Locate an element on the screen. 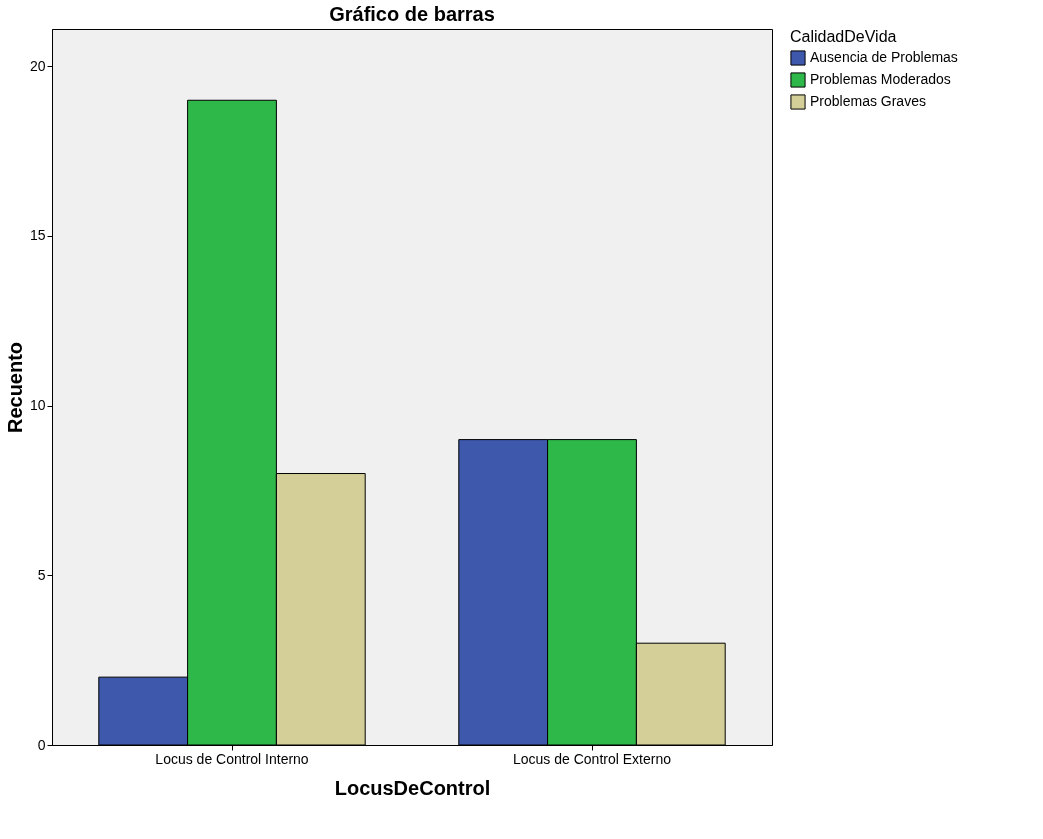  legend-label: Ausencia de Problemas is located at coordinates (884, 57).